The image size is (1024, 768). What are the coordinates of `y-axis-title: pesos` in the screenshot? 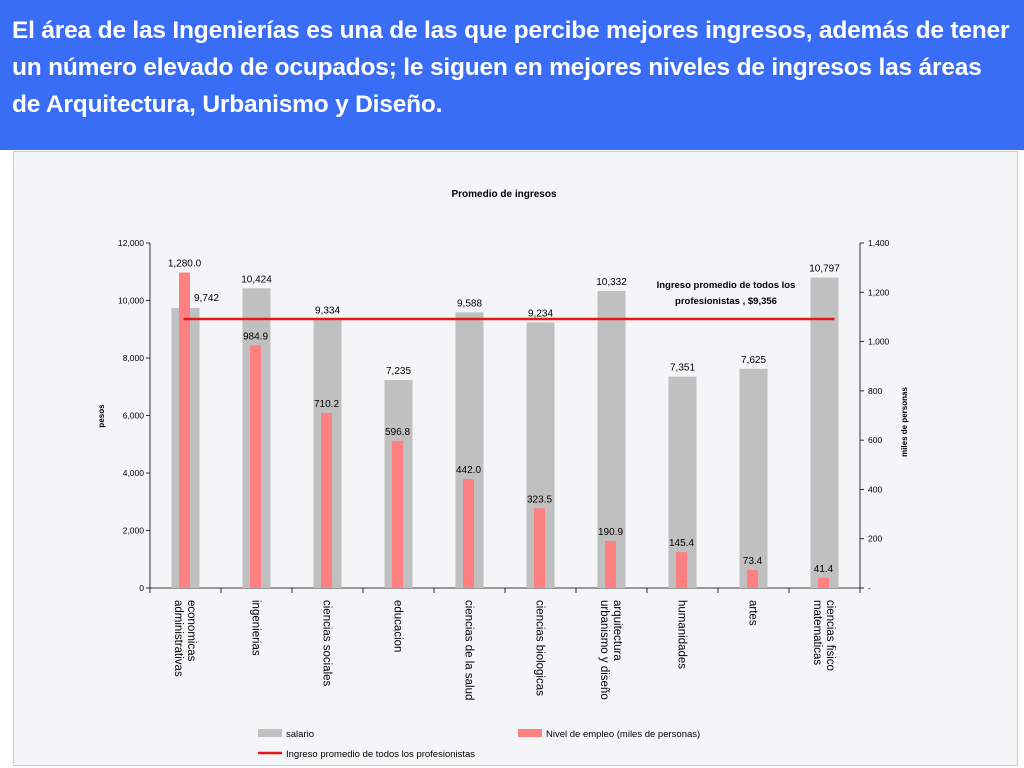 It's located at (101, 416).